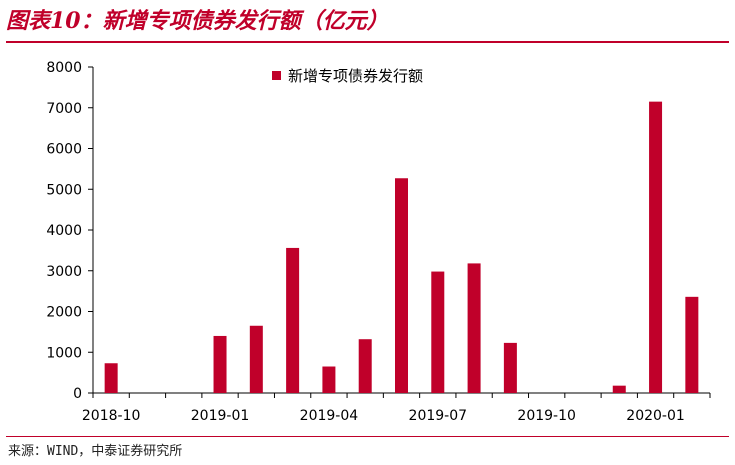 Image resolution: width=735 pixels, height=465 pixels. I want to click on source-note: 来源：WIND，中泰证券研究所, so click(95, 451).